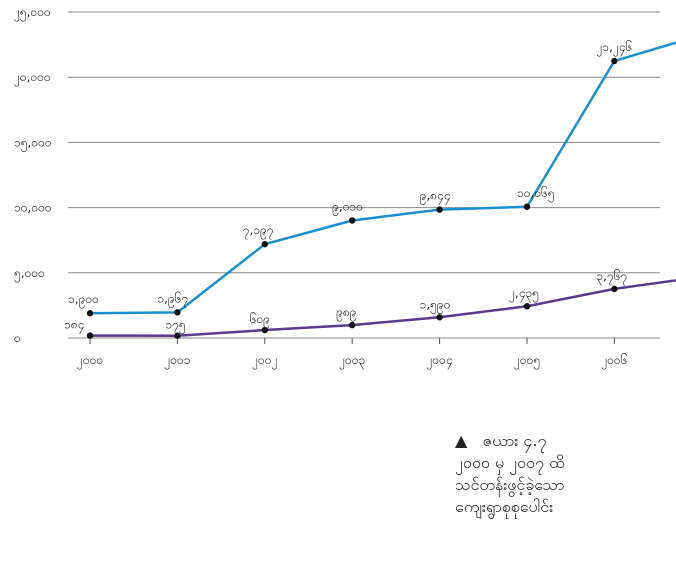 The image size is (676, 562). What do you see at coordinates (74, 326) in the screenshot?
I see `data-label: ၁၈၄` at bounding box center [74, 326].